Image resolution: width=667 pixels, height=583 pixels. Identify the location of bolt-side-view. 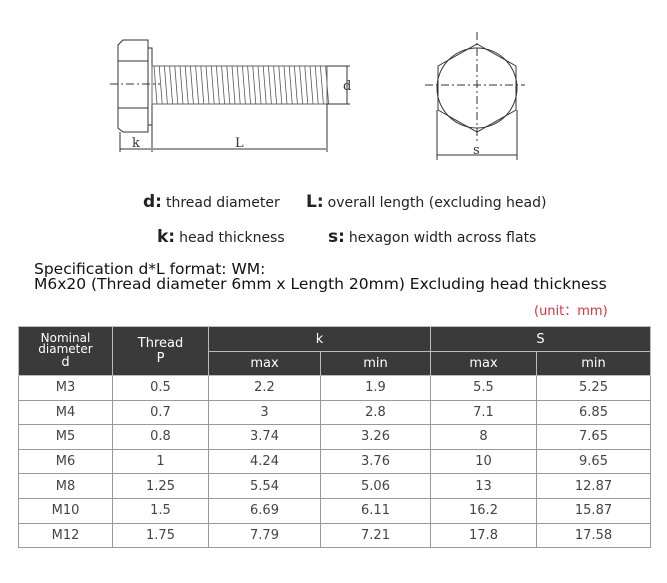
(230, 95).